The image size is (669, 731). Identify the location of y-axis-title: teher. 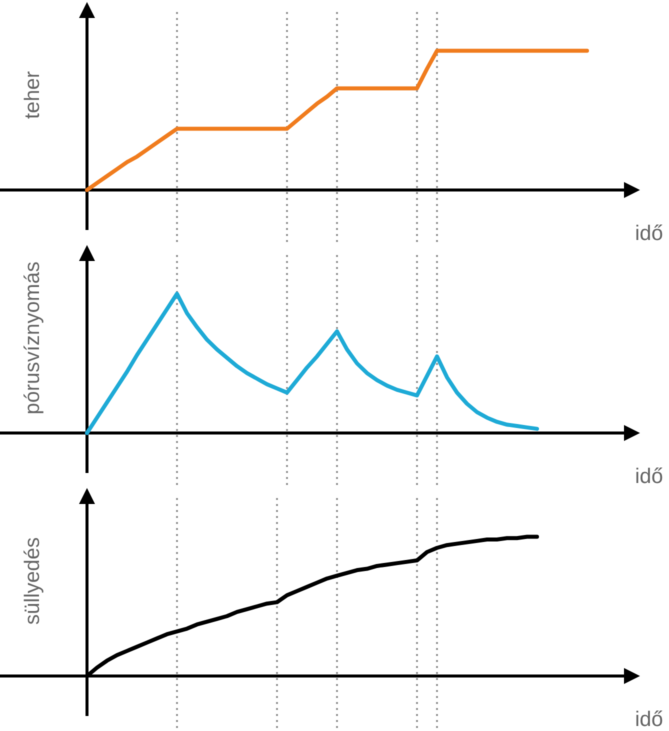
(33, 95).